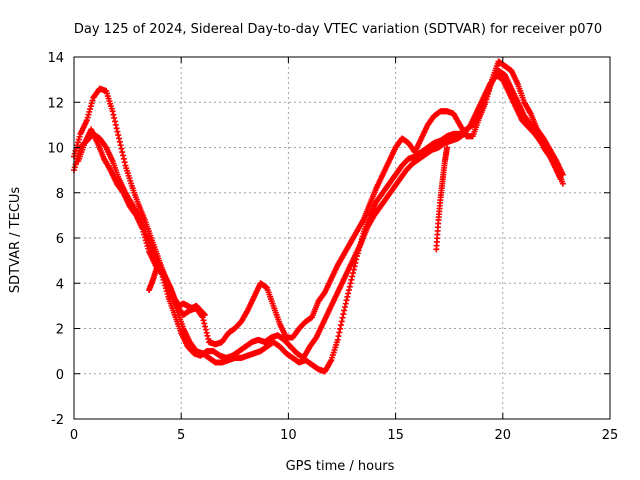 The image size is (640, 480). What do you see at coordinates (503, 435) in the screenshot?
I see `x-tick-label: 20` at bounding box center [503, 435].